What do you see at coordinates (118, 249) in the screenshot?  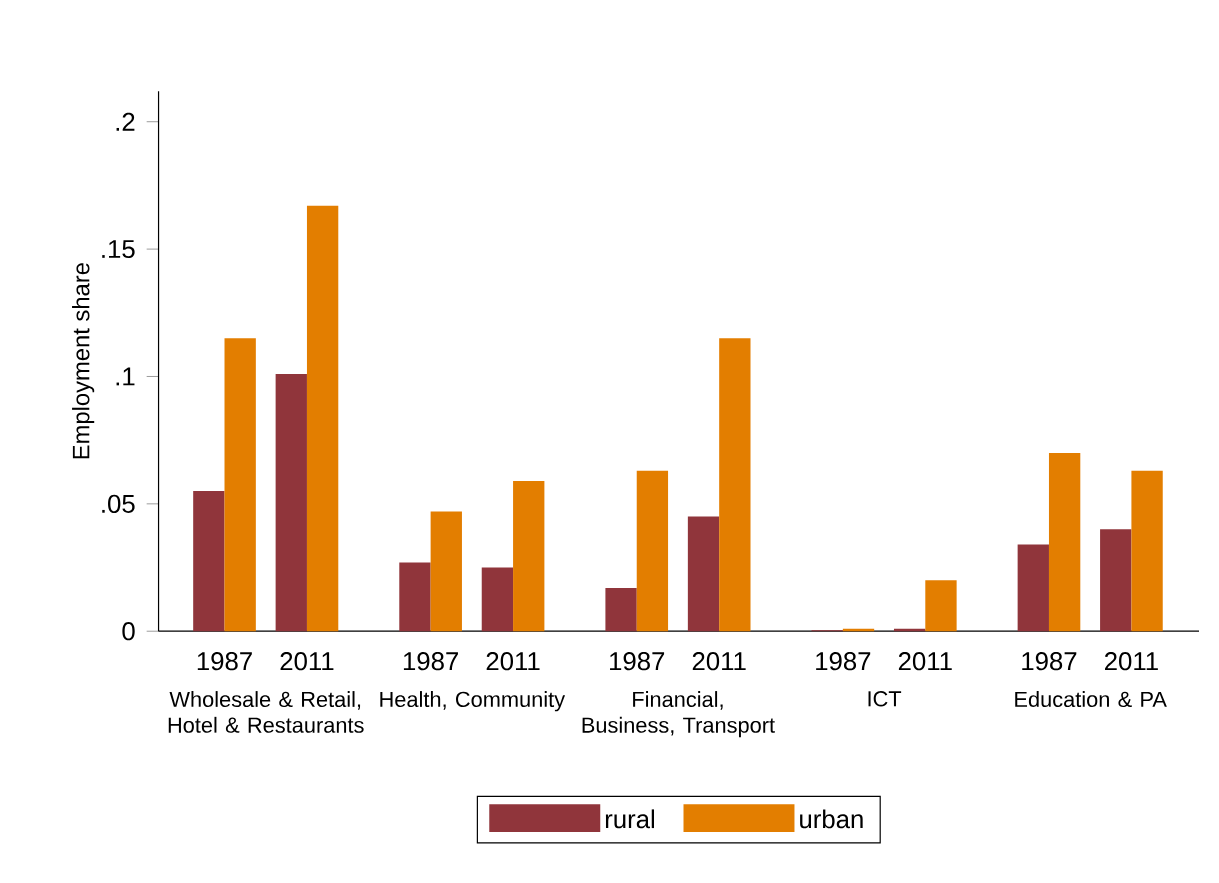 I see `y-tick-label: .15` at bounding box center [118, 249].